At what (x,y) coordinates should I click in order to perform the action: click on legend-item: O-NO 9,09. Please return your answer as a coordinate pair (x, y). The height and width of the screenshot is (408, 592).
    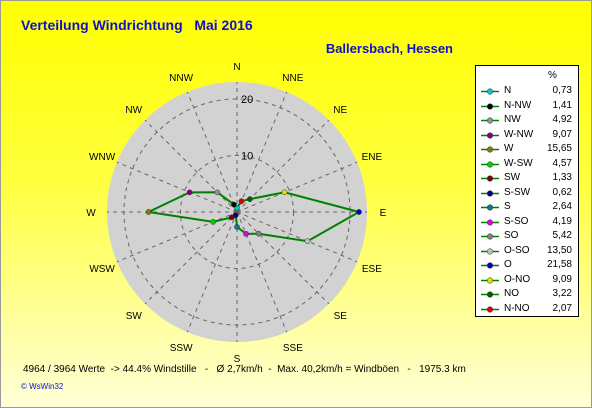
    Looking at the image, I should click on (528, 280).